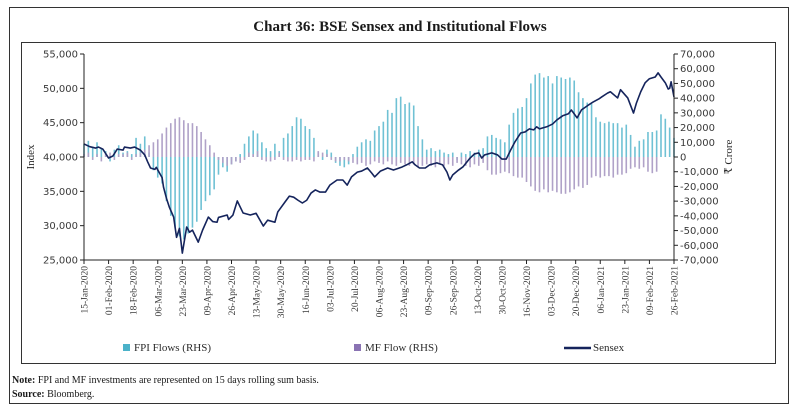 The height and width of the screenshot is (410, 792). I want to click on x-tick-label: 03-Dec-2020, so click(553, 291).